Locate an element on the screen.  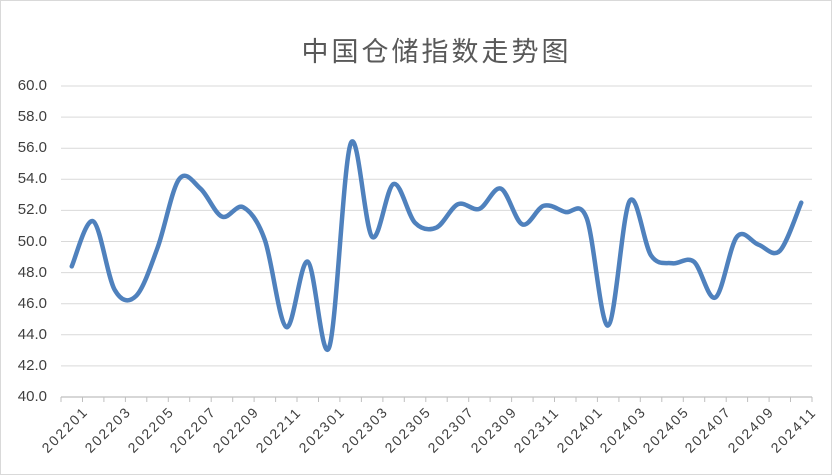
category-axis is located at coordinates (436, 399).